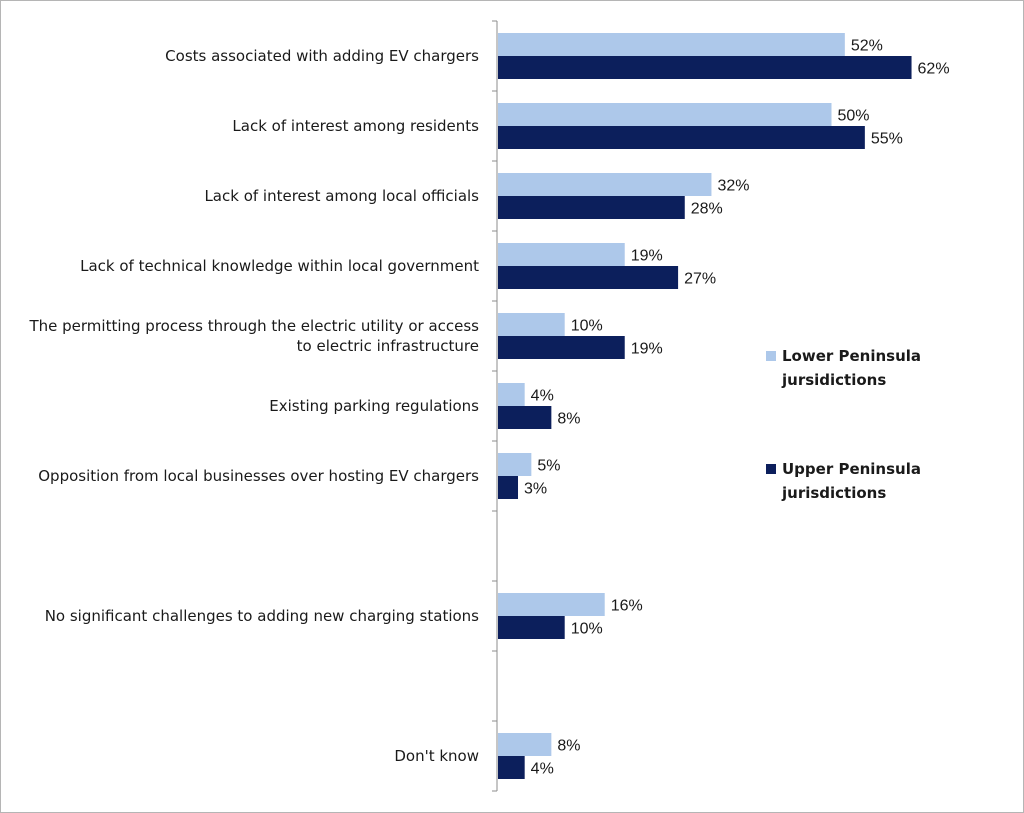  I want to click on legend-entry-line: jurisdictions, so click(833, 493).